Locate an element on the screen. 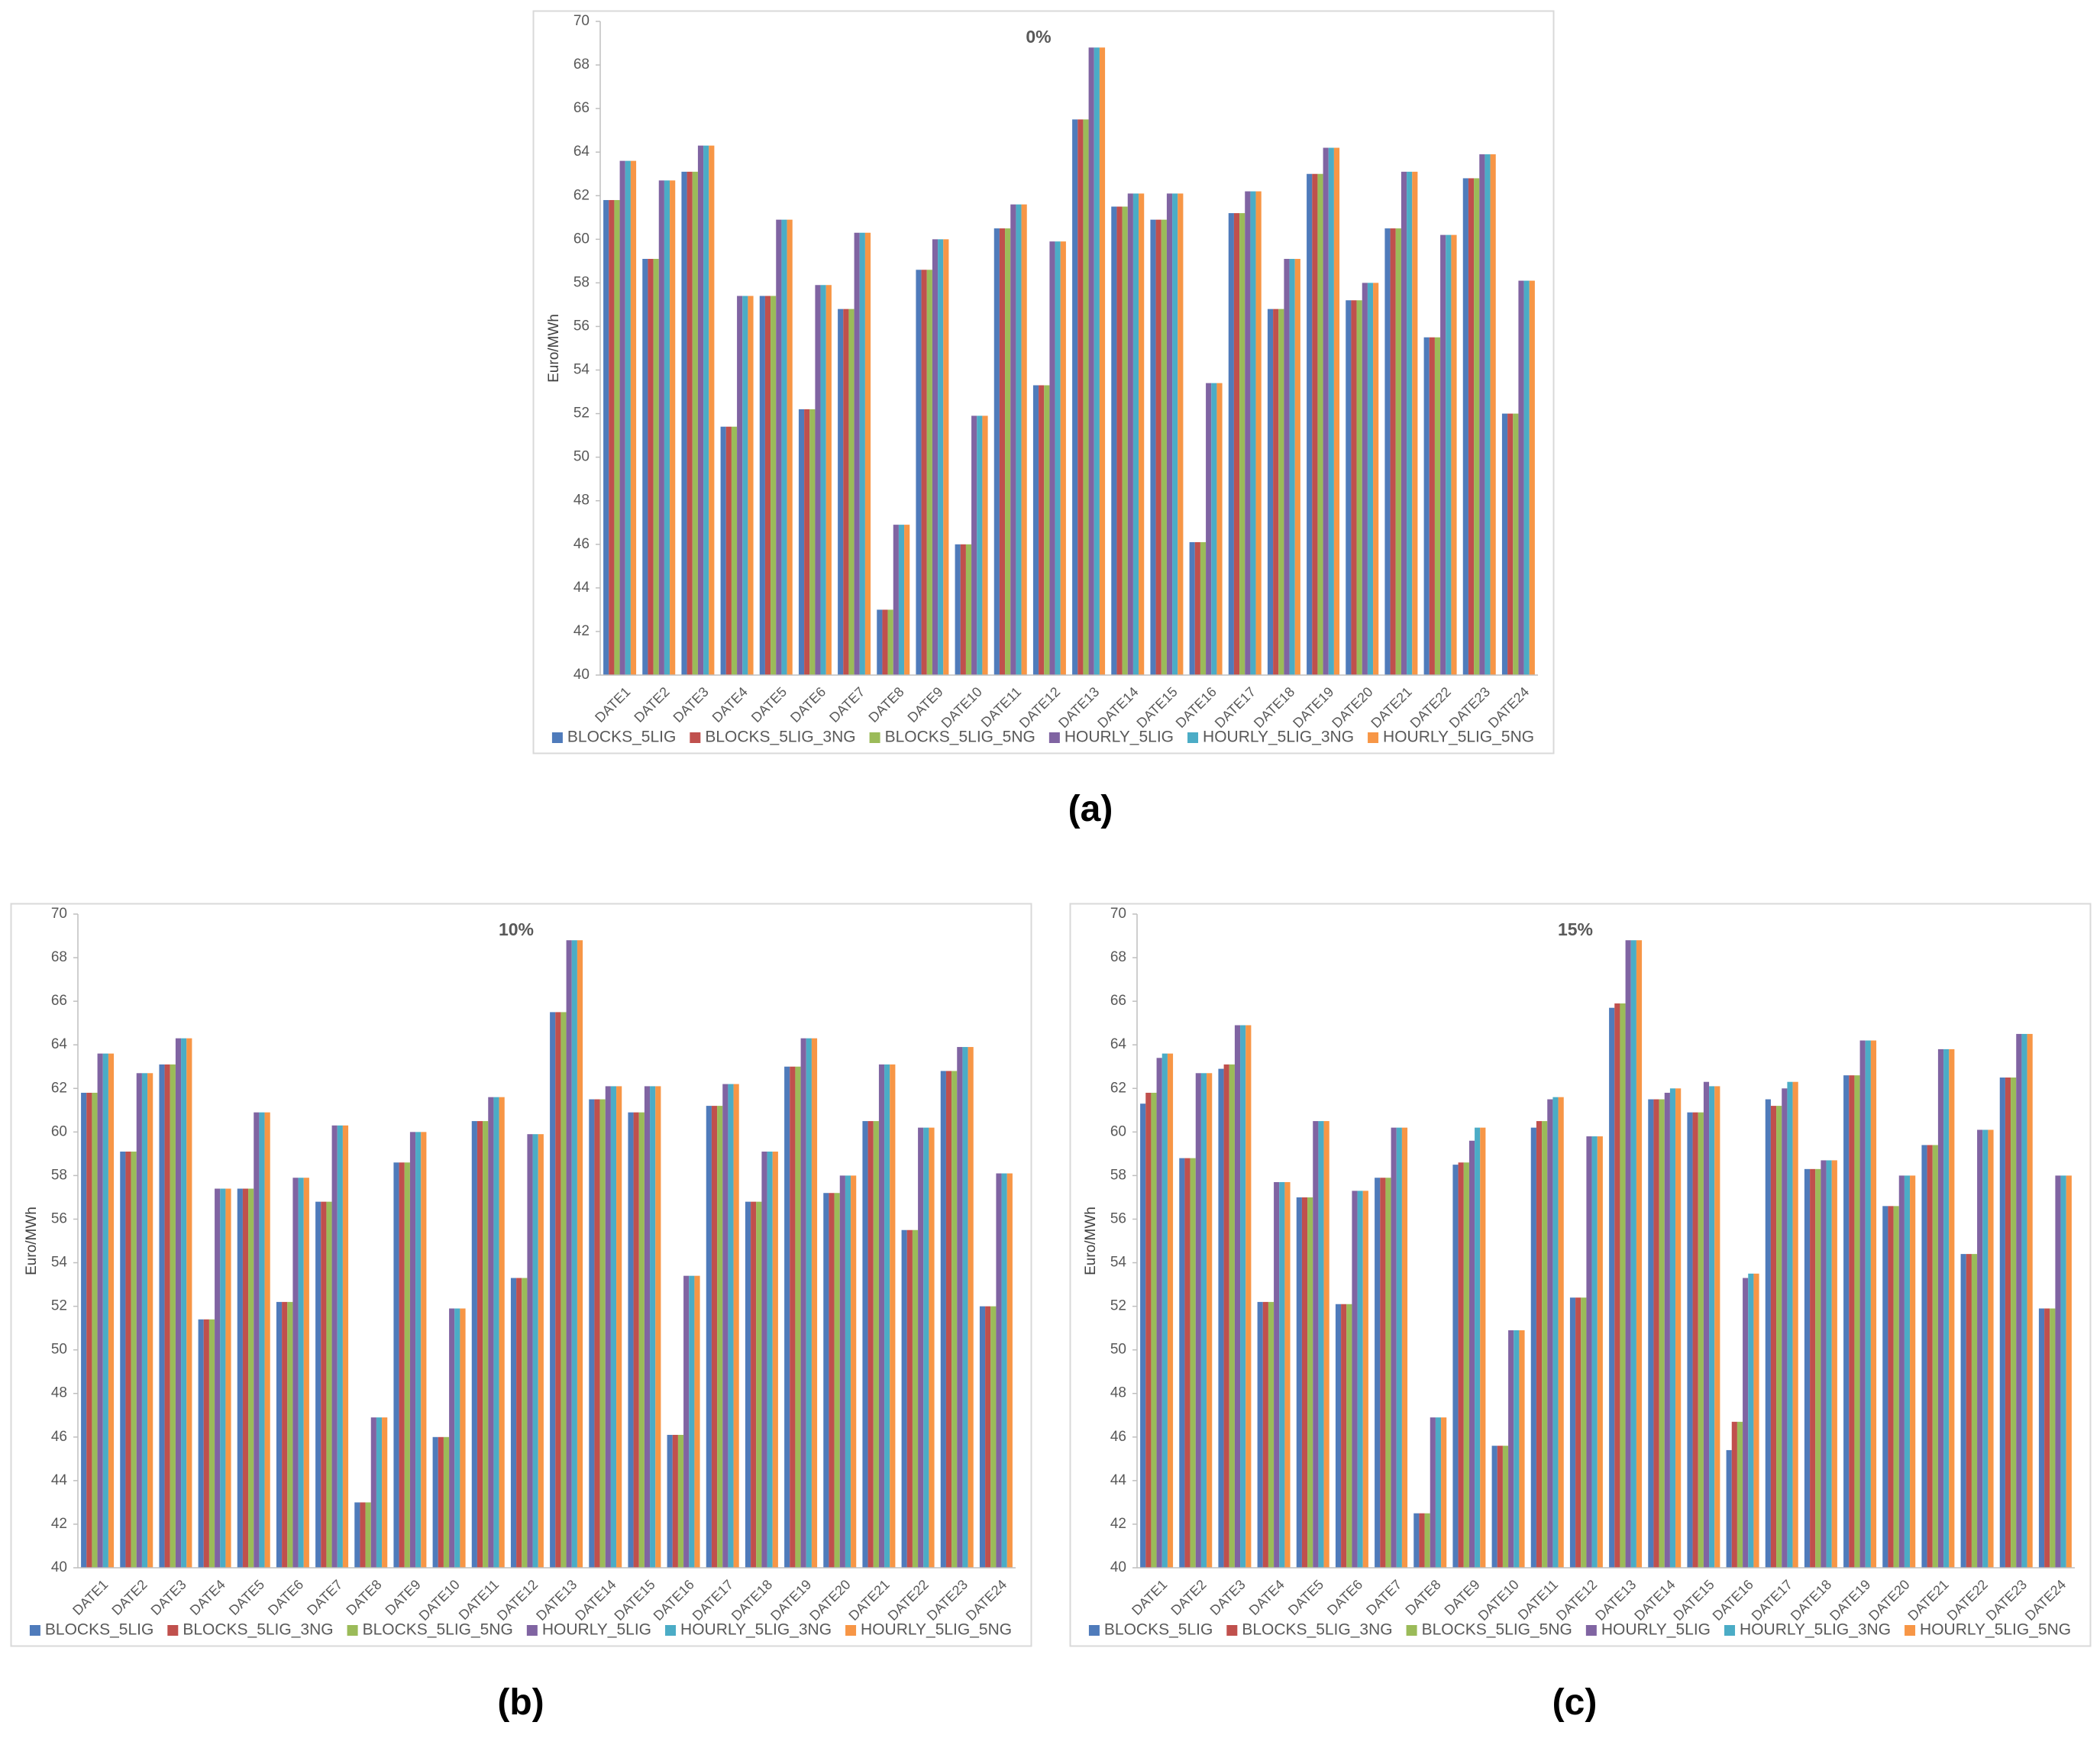 The height and width of the screenshot is (1748, 2100). y-tick-label: 50 is located at coordinates (582, 457).